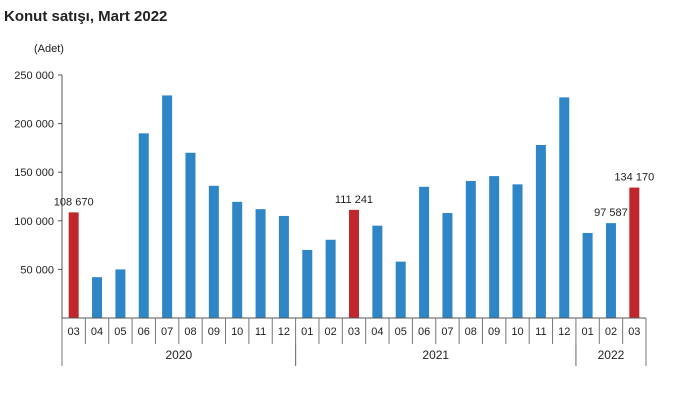  What do you see at coordinates (39, 180) in the screenshot?
I see `y-axis: (Adet) 50 000 100 000 150 000 200 000 250 000` at bounding box center [39, 180].